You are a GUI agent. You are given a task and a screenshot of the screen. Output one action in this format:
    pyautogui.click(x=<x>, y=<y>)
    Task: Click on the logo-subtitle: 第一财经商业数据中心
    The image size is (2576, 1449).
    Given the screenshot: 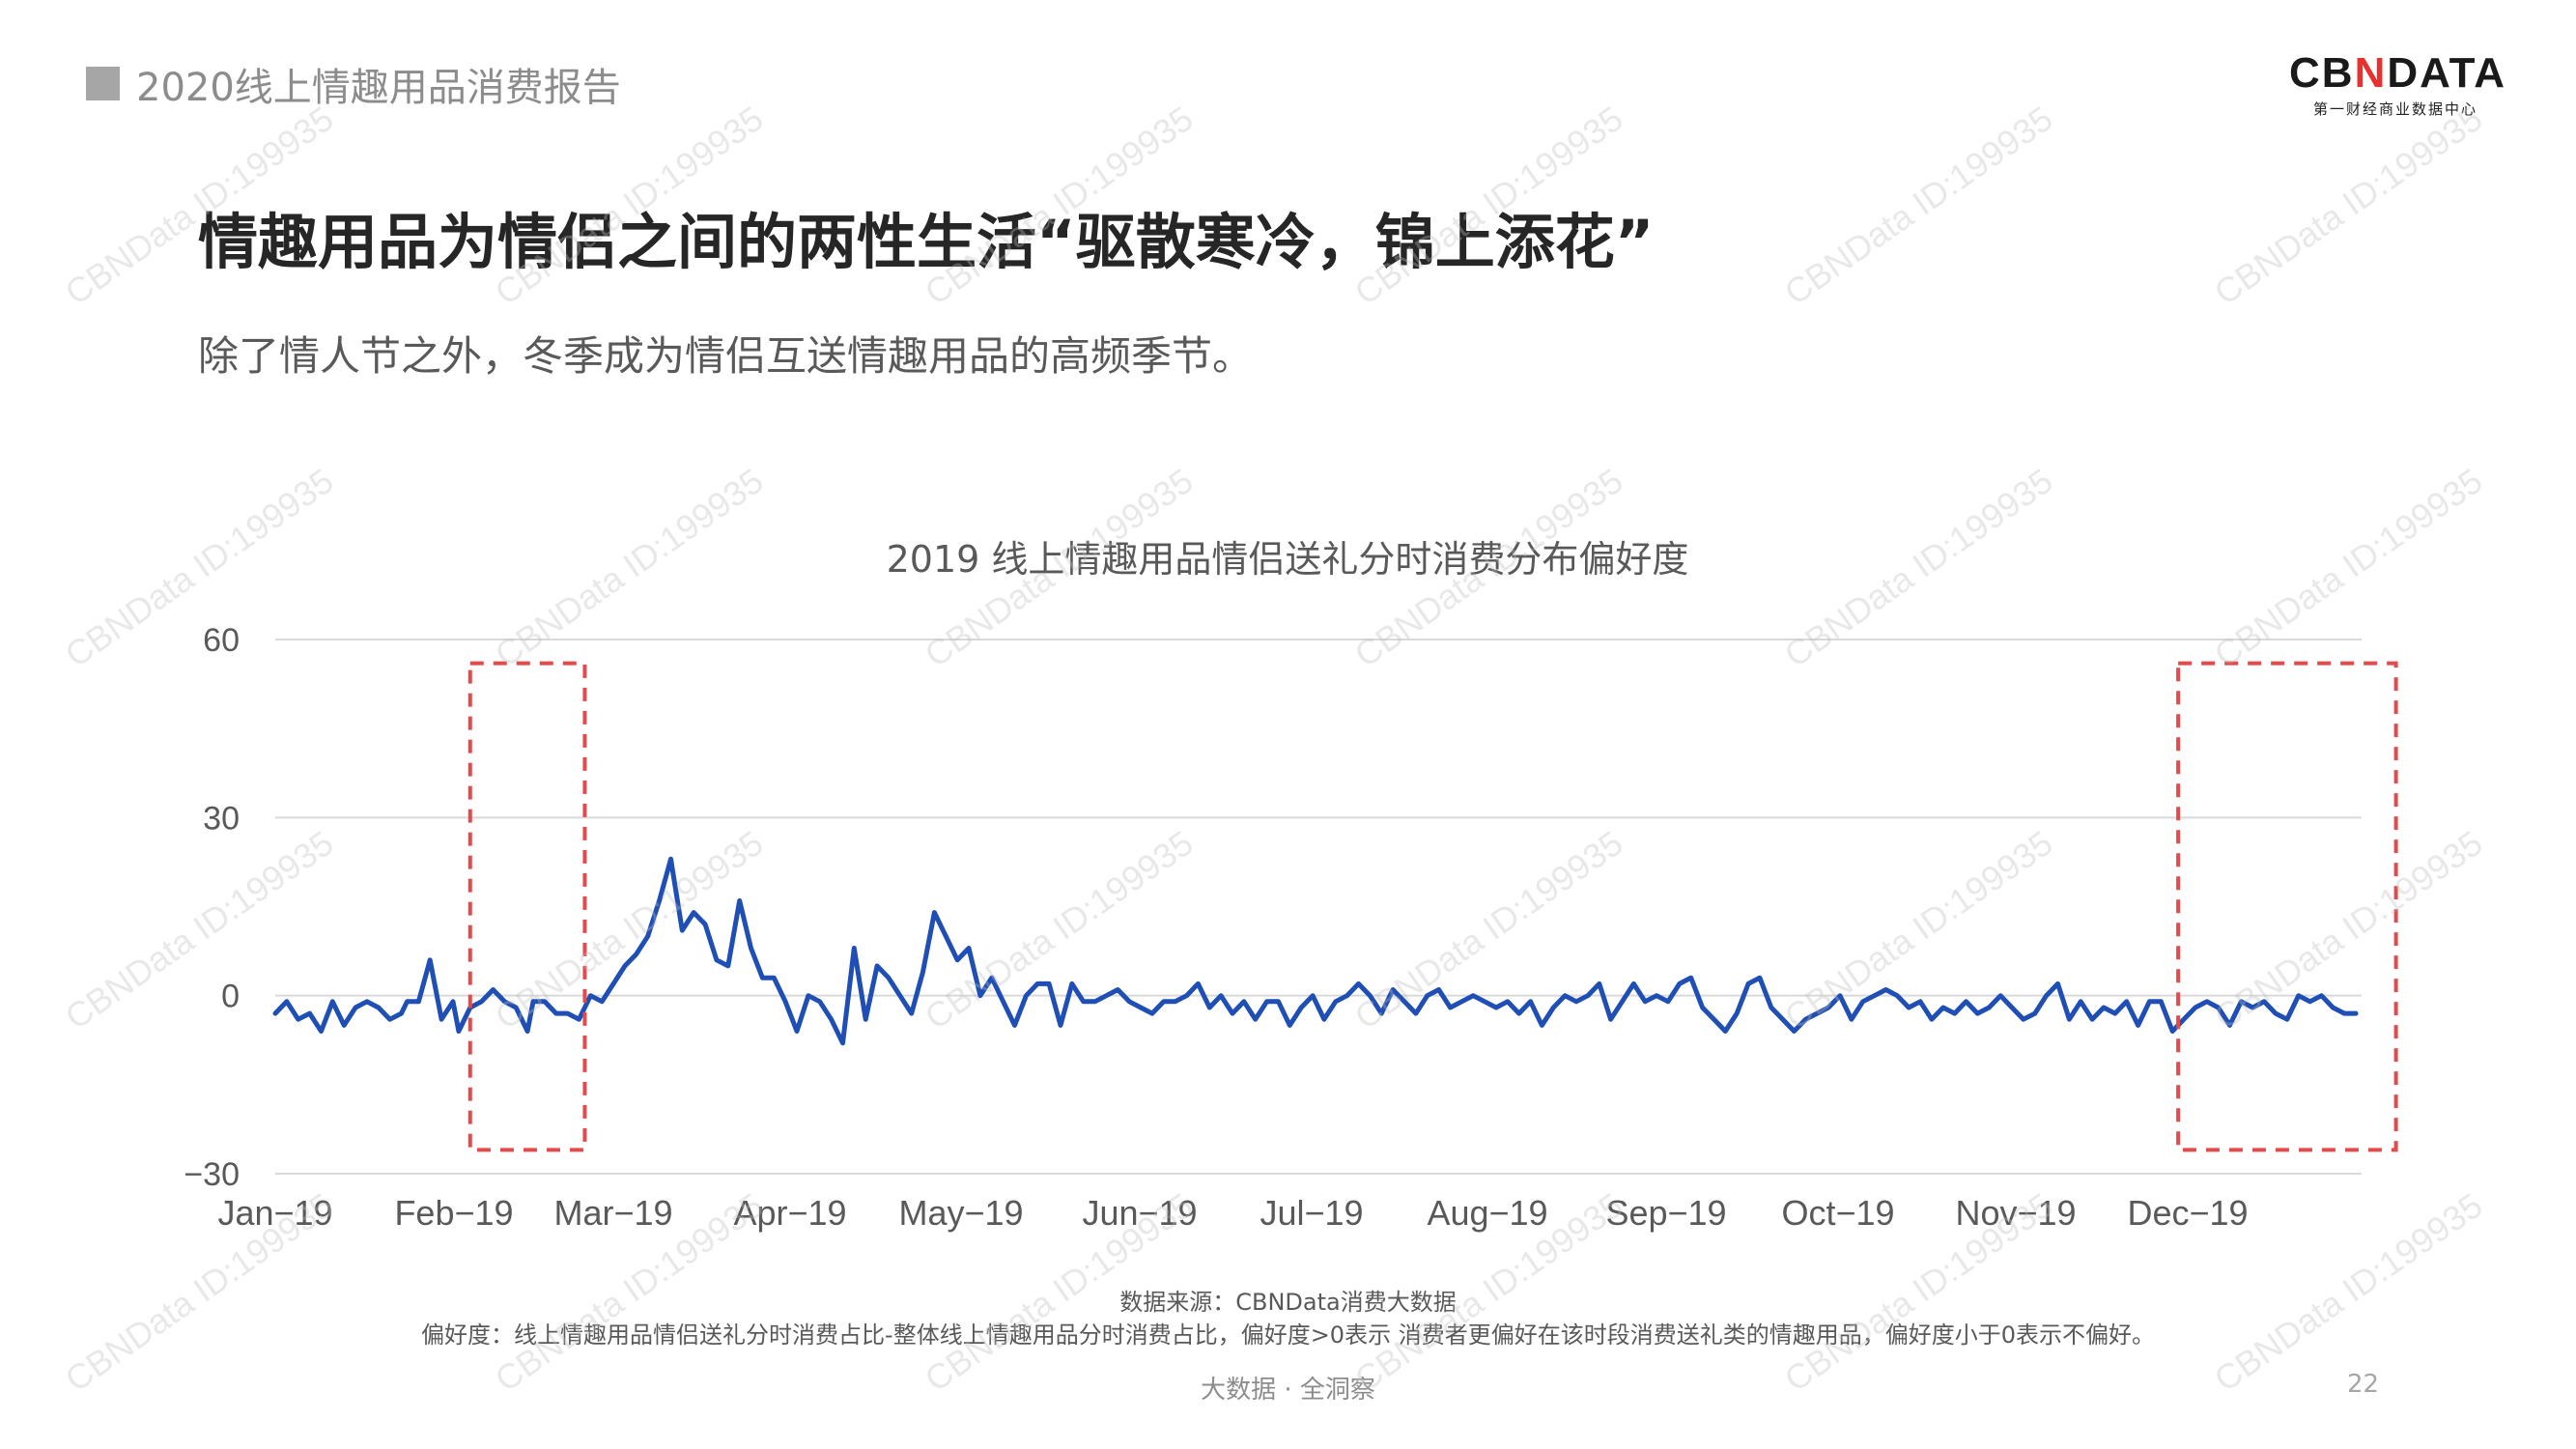 What is the action you would take?
    pyautogui.click(x=2394, y=109)
    